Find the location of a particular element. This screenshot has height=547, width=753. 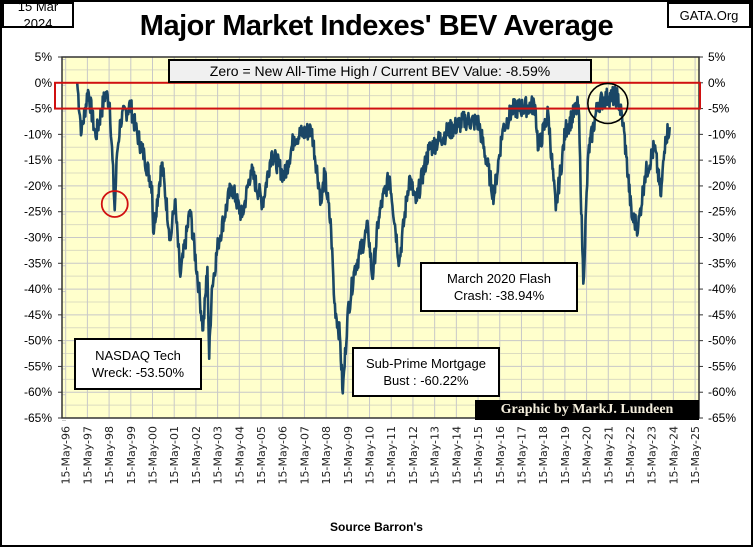

x-tick-label: 15-May-03 is located at coordinates (218, 455).